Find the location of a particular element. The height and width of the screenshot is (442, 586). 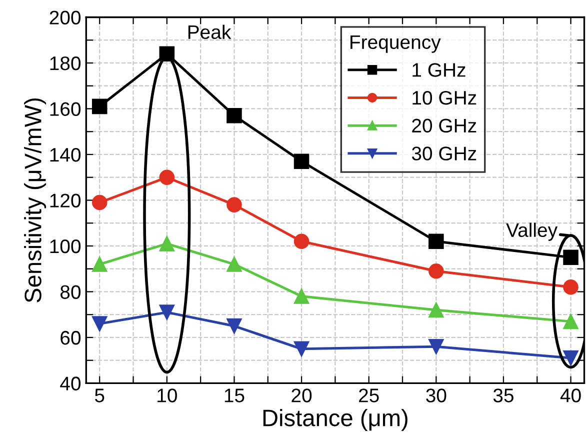

legend-label: 20 GHz is located at coordinates (444, 125).